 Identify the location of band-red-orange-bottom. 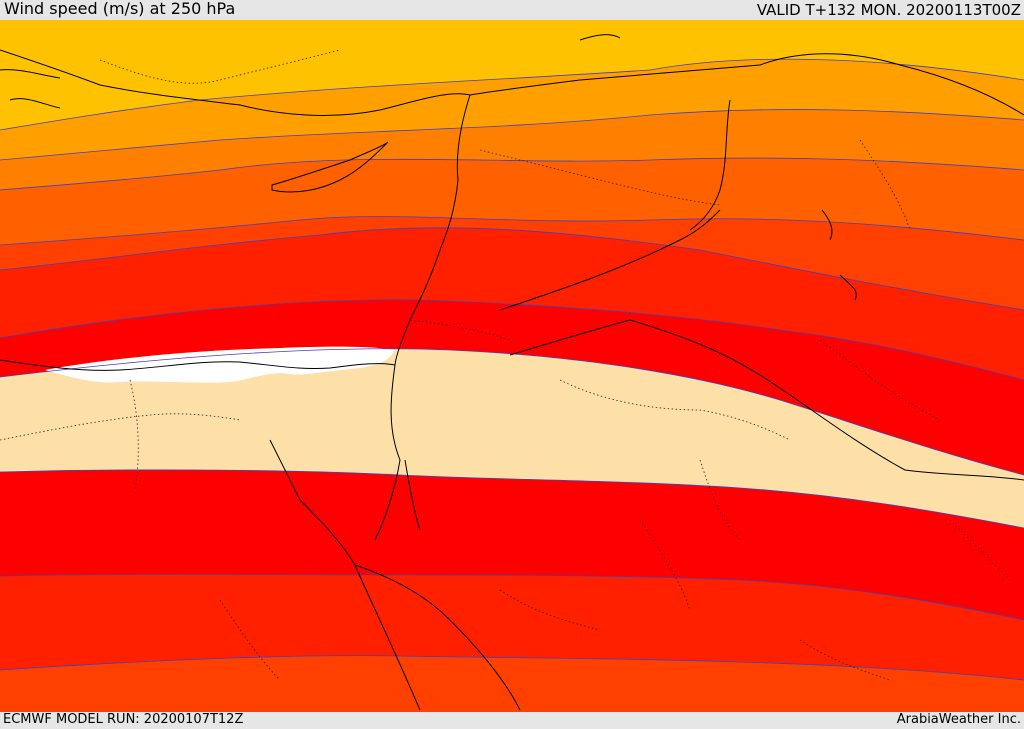
(512, 683).